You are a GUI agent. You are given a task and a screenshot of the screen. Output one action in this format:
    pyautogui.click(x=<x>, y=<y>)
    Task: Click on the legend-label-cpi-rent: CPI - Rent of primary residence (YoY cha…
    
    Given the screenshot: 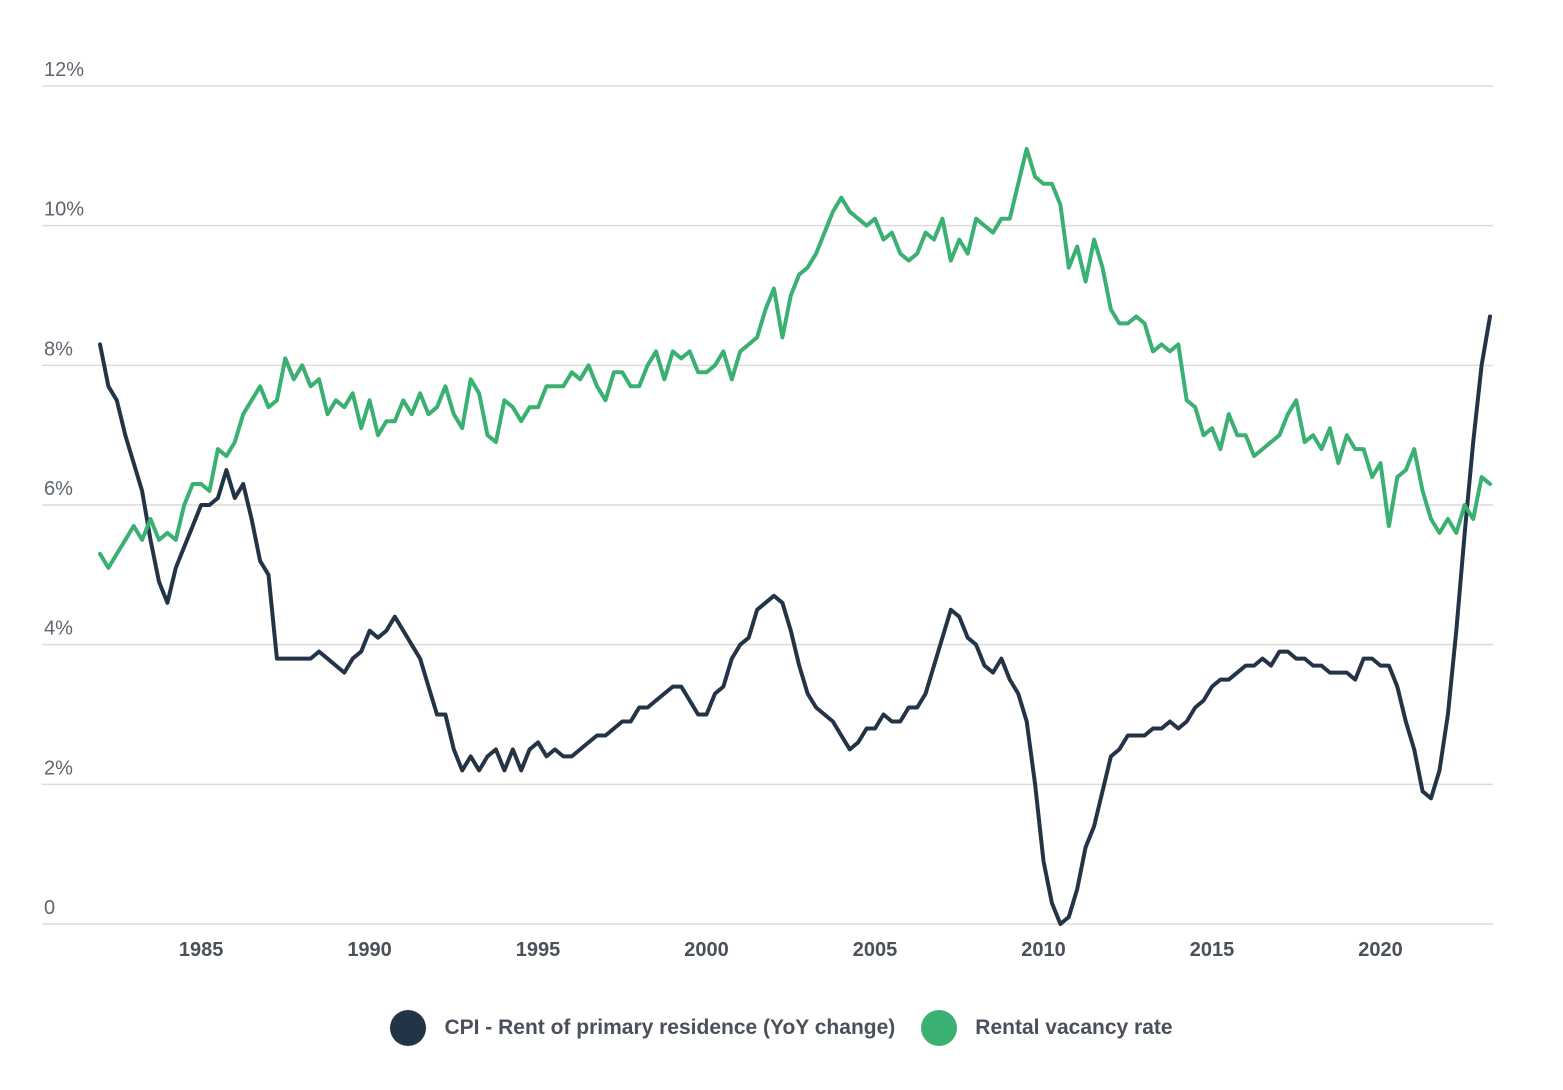 What is the action you would take?
    pyautogui.click(x=670, y=1027)
    